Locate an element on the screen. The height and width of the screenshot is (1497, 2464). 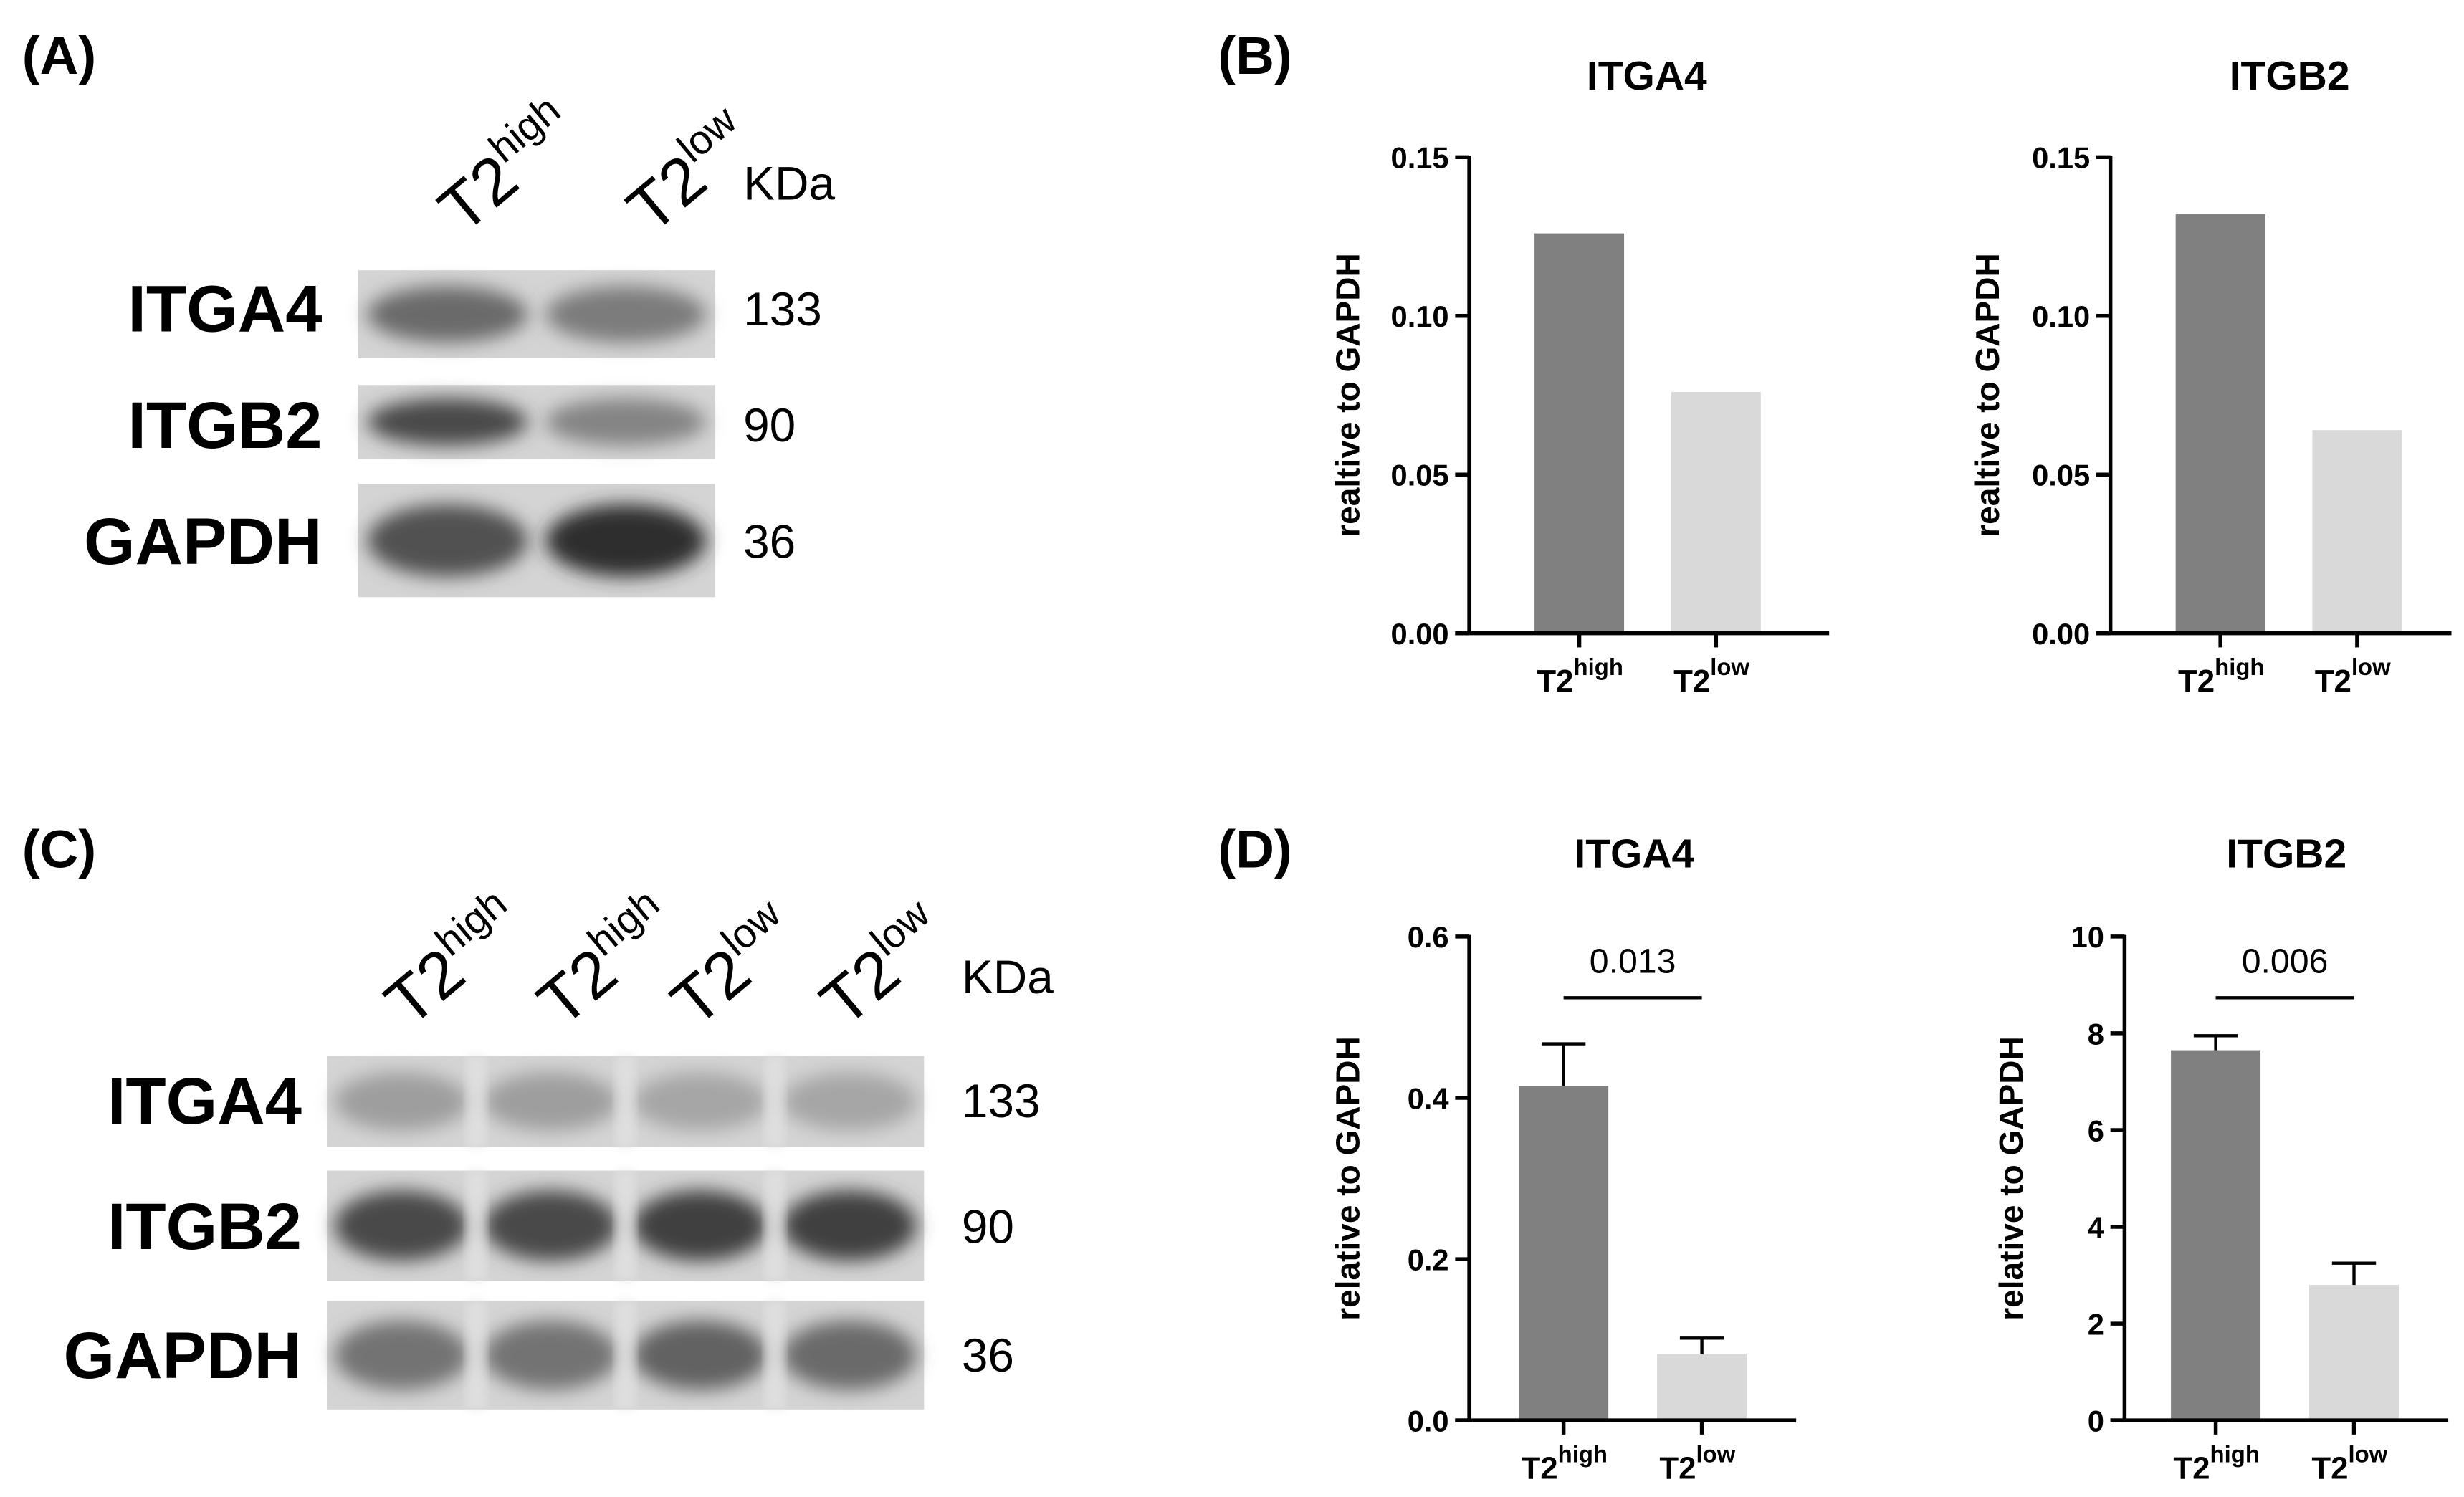
y-tick-label: 0.6 is located at coordinates (1429, 937).